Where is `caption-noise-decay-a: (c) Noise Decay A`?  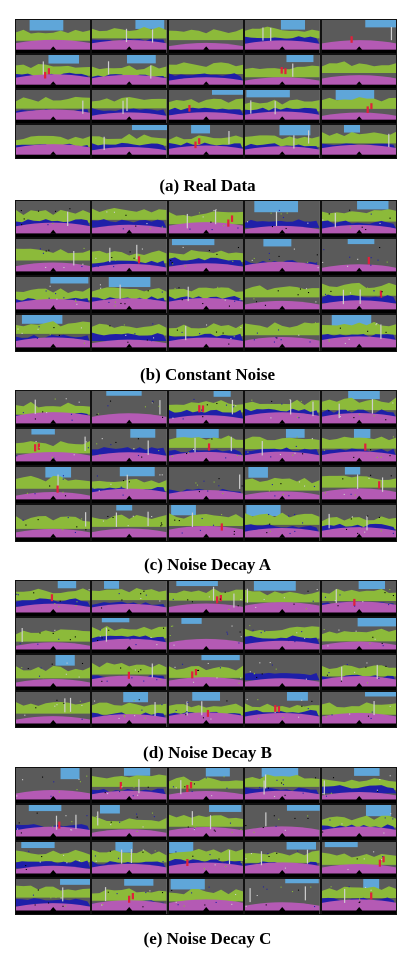 caption-noise-decay-a: (c) Noise Decay A is located at coordinates (207, 564).